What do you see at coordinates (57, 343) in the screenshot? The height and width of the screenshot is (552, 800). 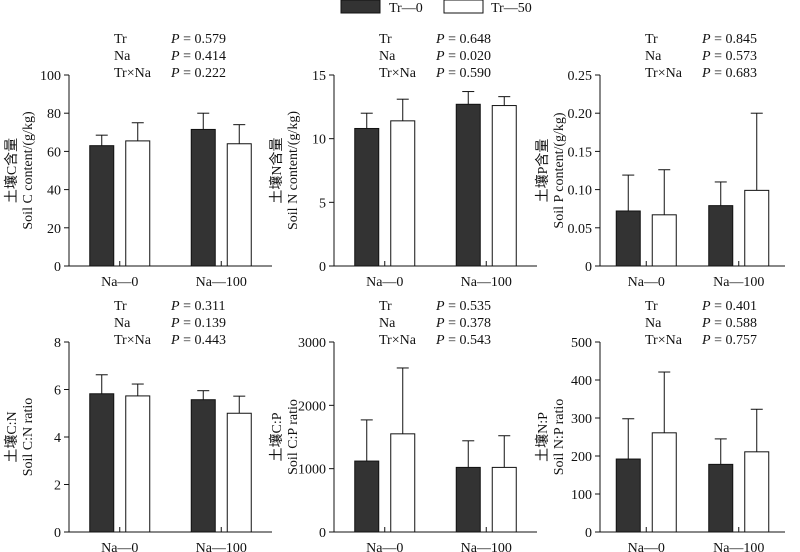 I see `y-tick-label: 8` at bounding box center [57, 343].